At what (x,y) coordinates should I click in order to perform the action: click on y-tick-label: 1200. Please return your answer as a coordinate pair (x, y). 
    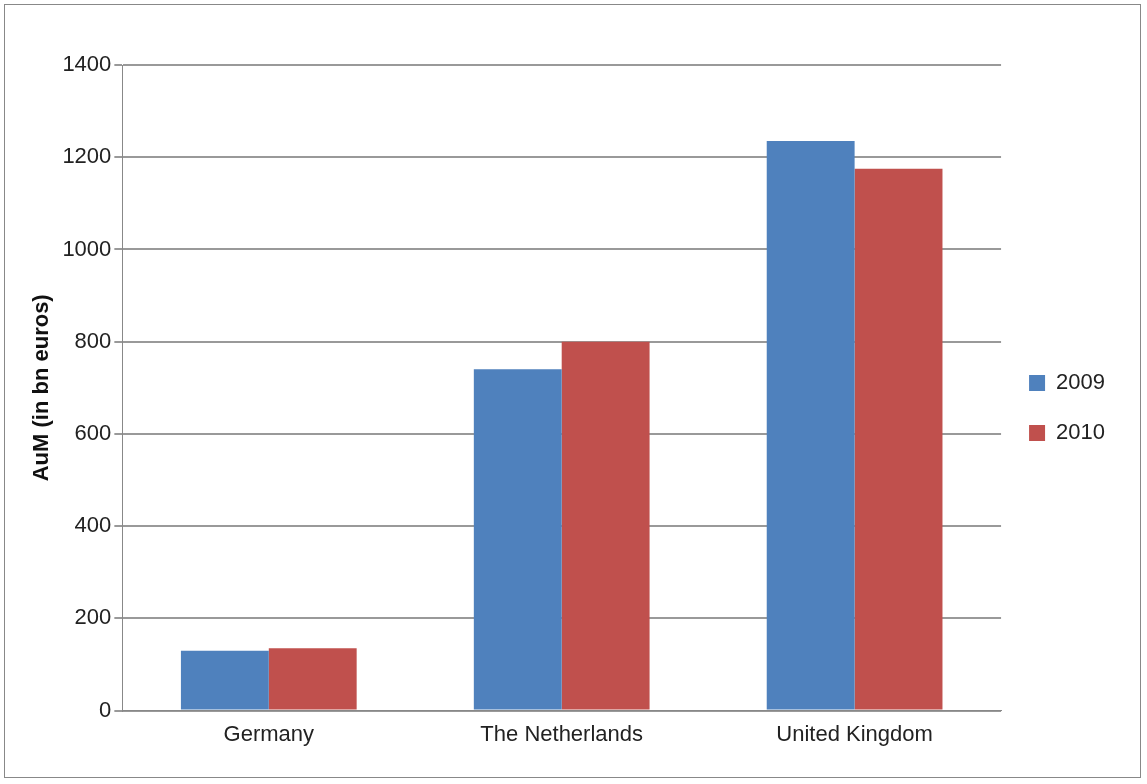
    Looking at the image, I should click on (87, 156).